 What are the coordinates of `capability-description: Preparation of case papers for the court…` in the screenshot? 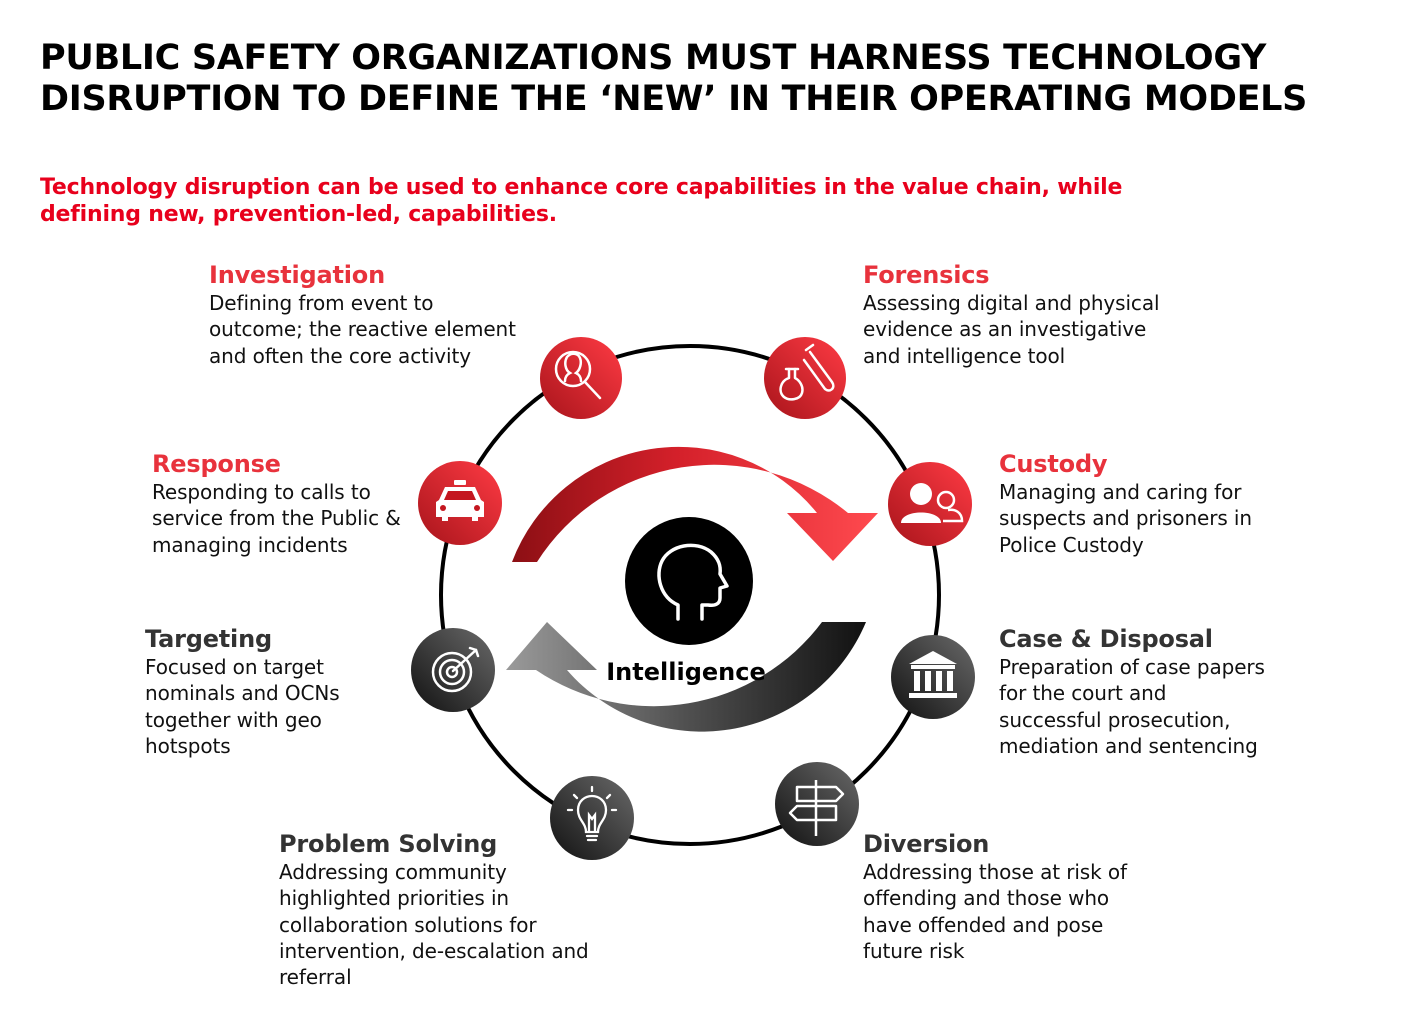 It's located at (1132, 706).